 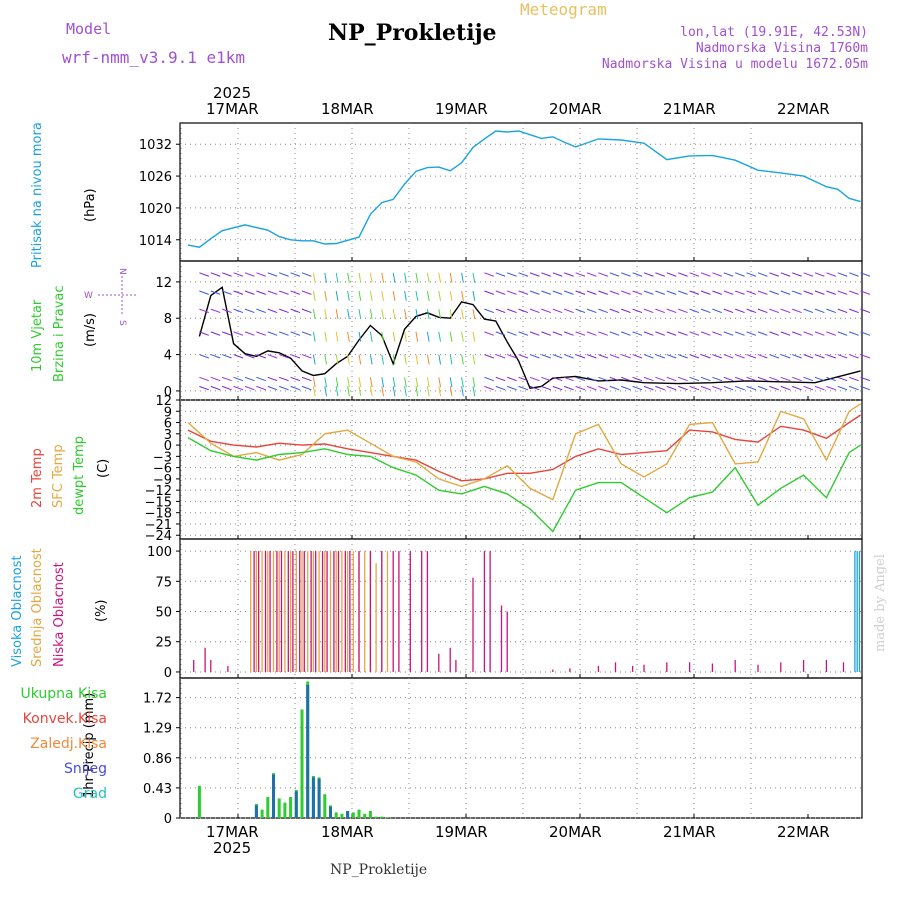 What do you see at coordinates (158, 525) in the screenshot?
I see `y-tick-label: −21` at bounding box center [158, 525].